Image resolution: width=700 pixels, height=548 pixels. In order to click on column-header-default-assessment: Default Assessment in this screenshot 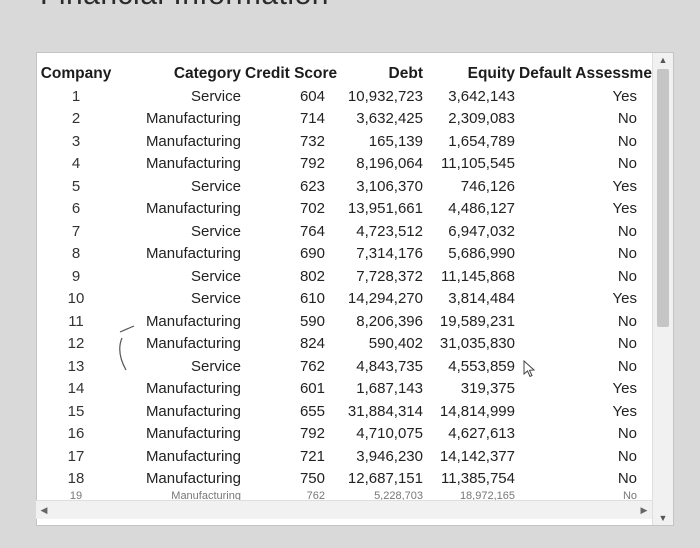, I will do `click(593, 73)`.